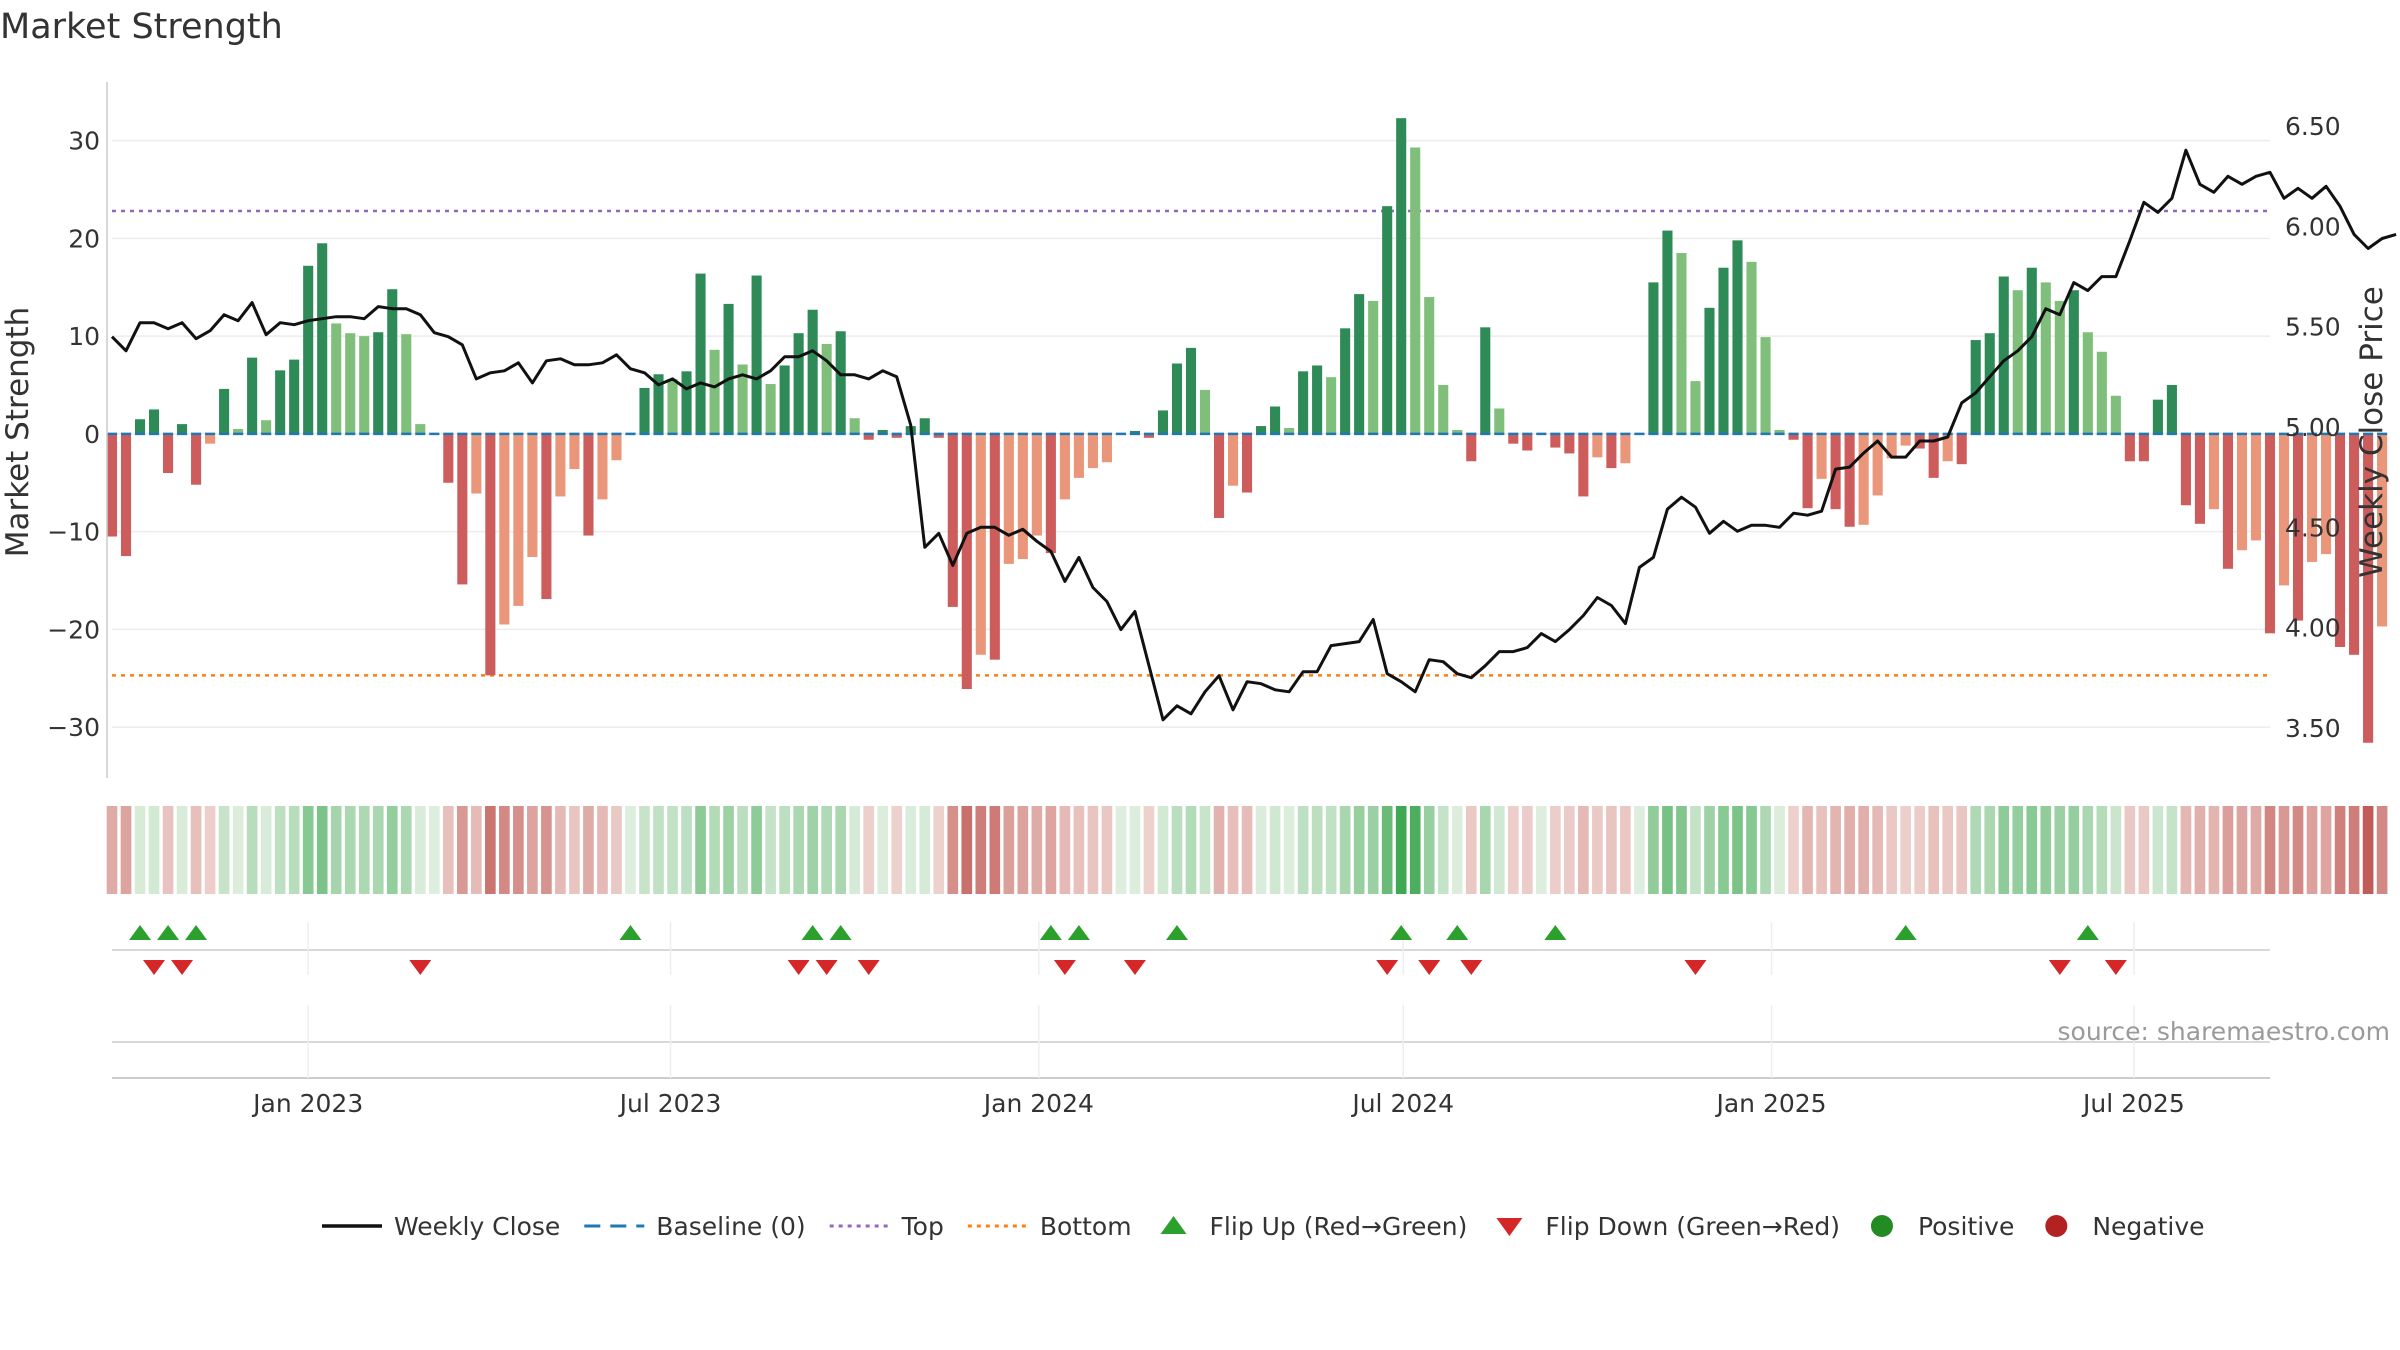 This screenshot has height=1350, width=2400. What do you see at coordinates (1191, 948) in the screenshot?
I see `flip-markers` at bounding box center [1191, 948].